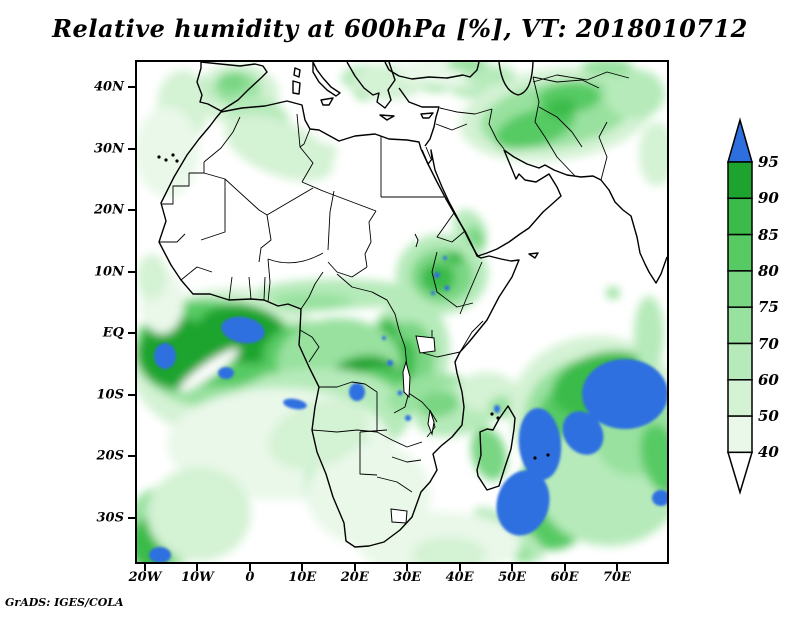 This screenshot has width=800, height=618. What do you see at coordinates (407, 577) in the screenshot?
I see `x-axis-label: 30E` at bounding box center [407, 577].